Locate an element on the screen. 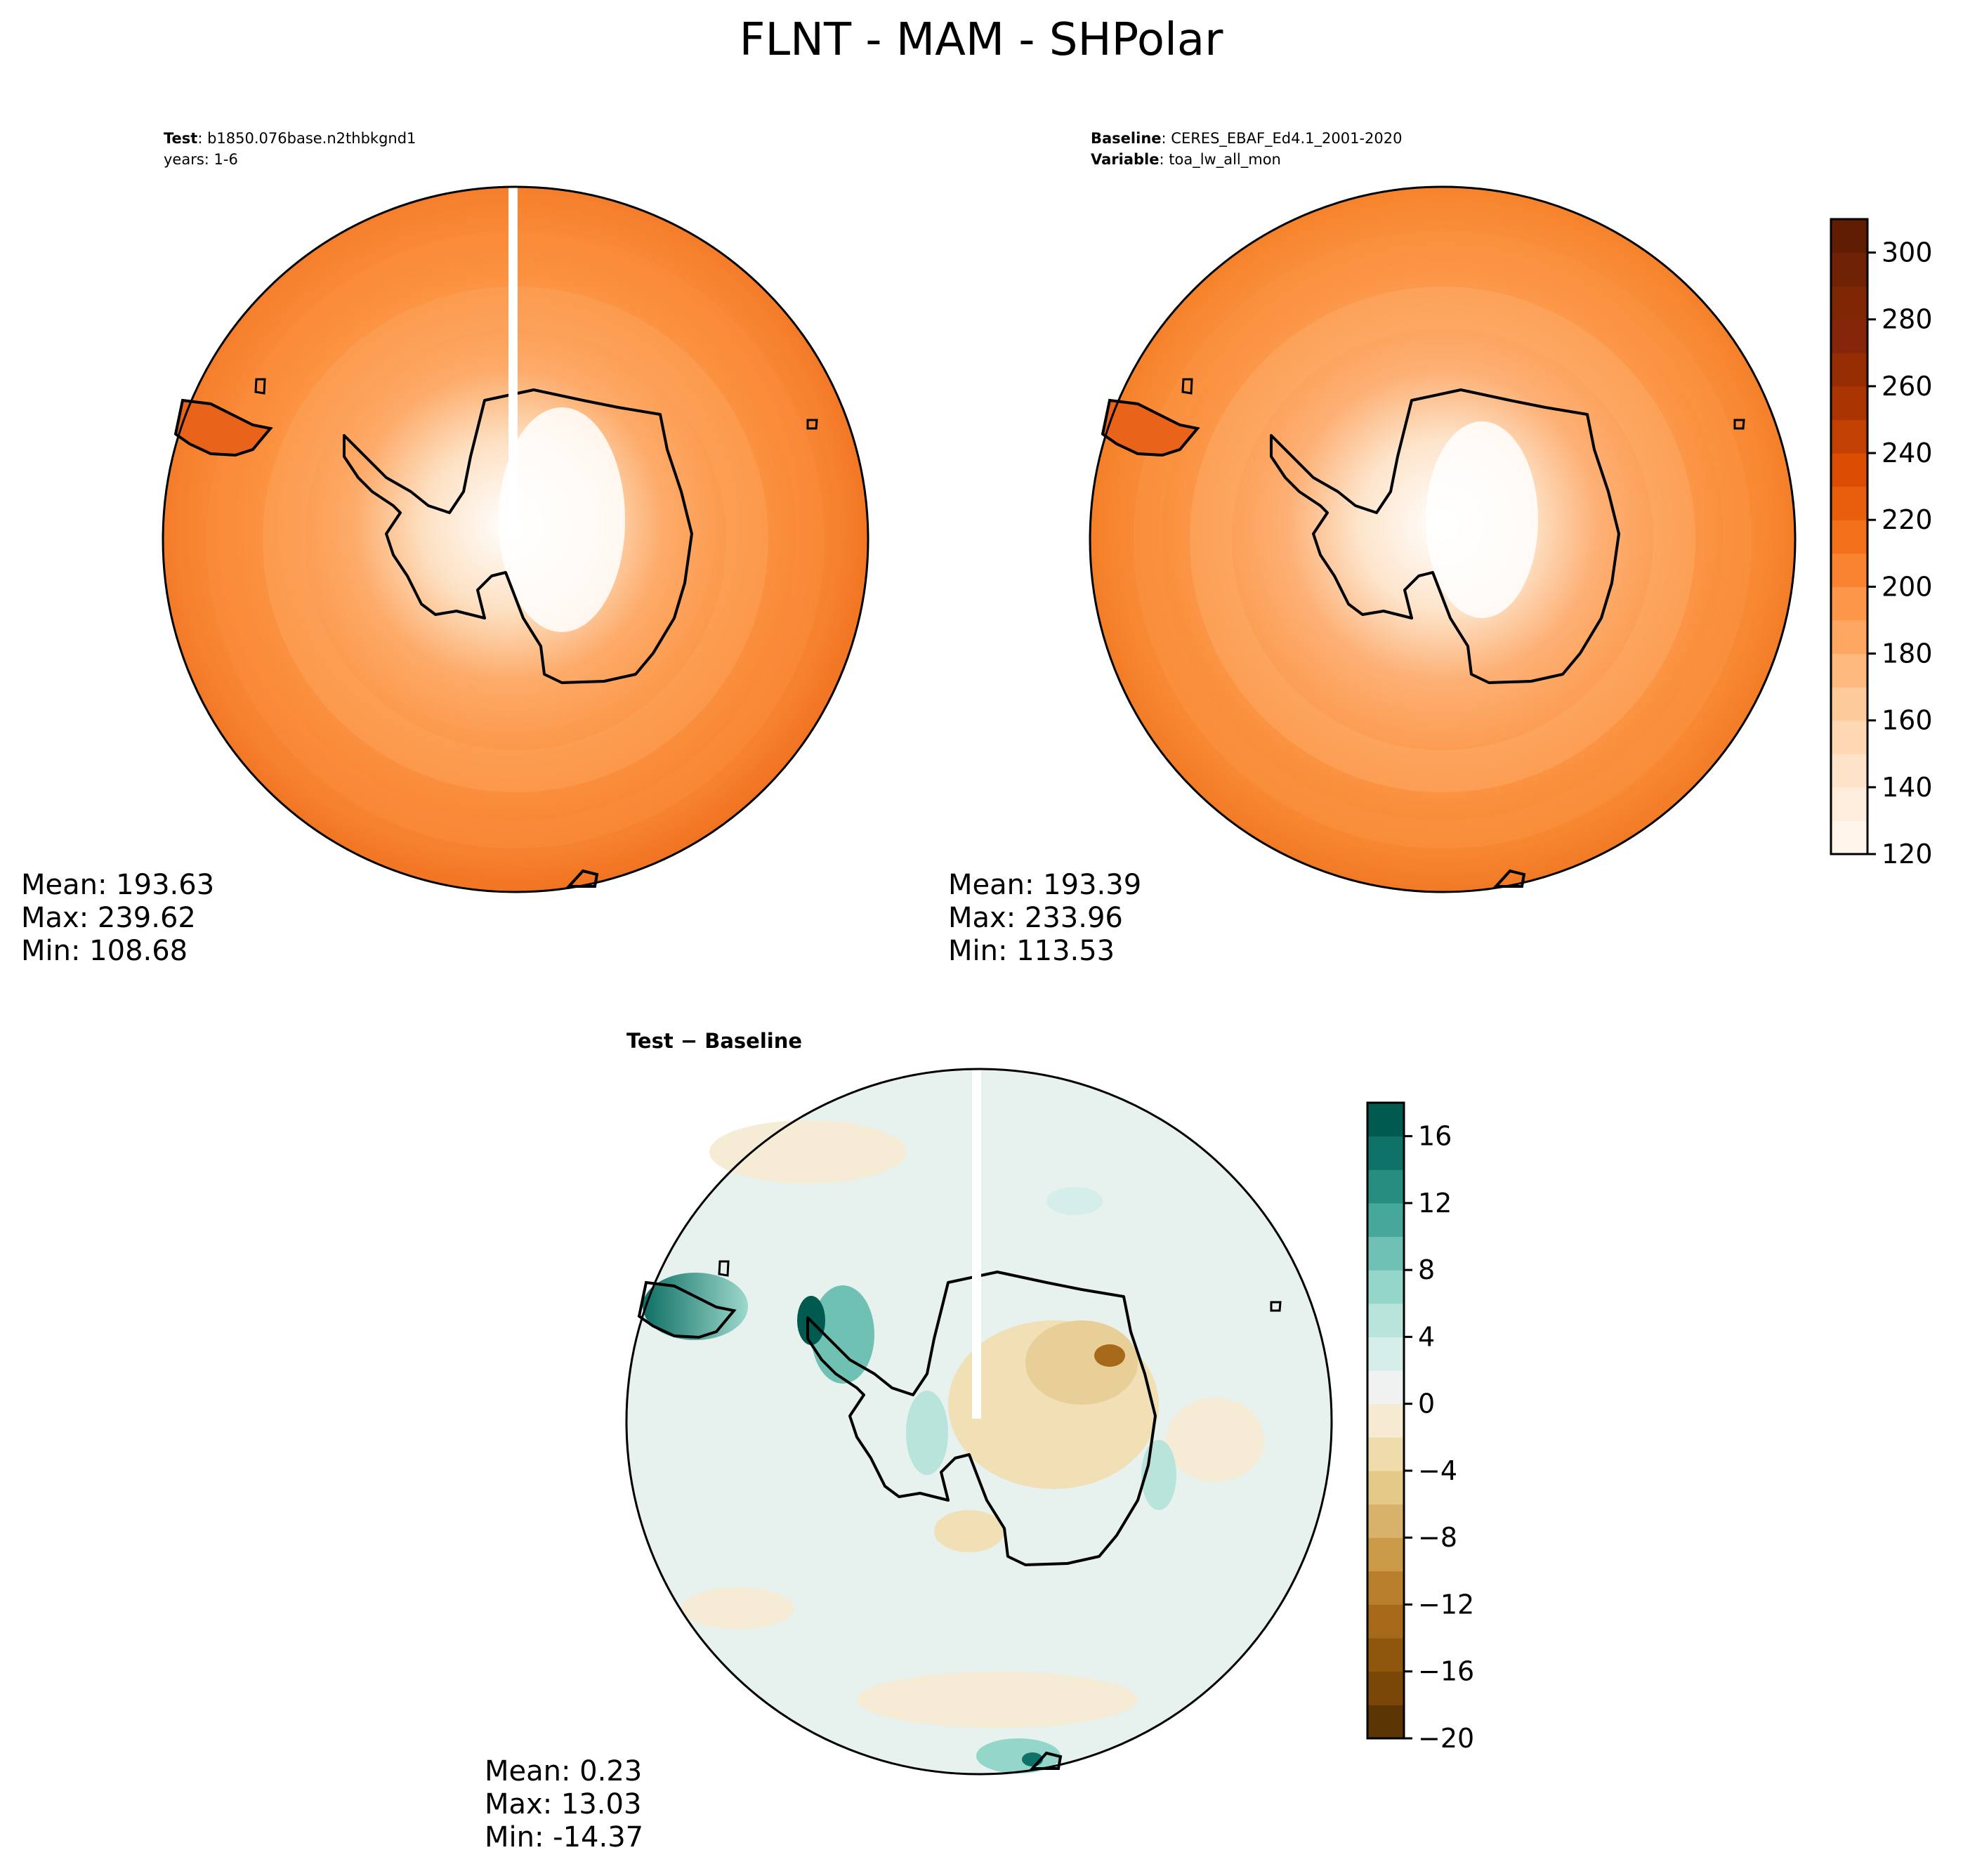 This screenshot has width=1963, height=1876. baseline-colorbar-tick-label: 140 is located at coordinates (1907, 788).